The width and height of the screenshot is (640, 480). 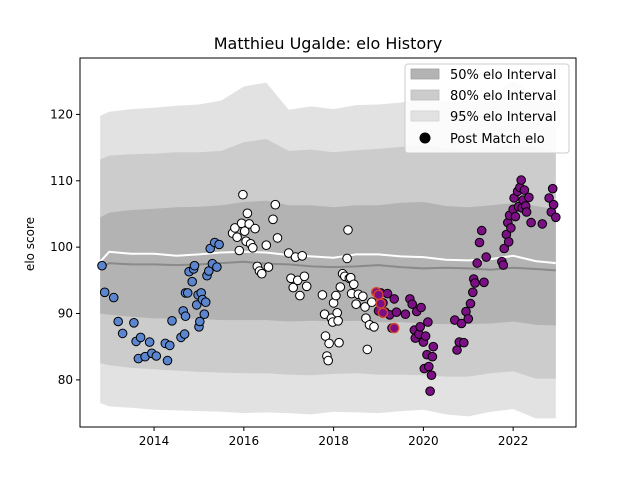 I want to click on x-tick-label: 2022, so click(x=513, y=441).